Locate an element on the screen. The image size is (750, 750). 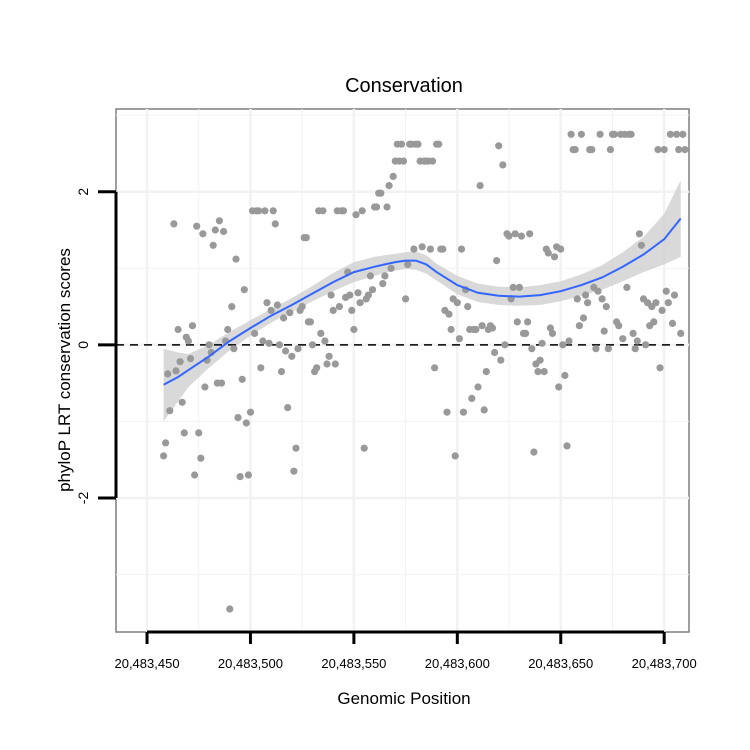
y-tick-label: 0 is located at coordinates (83, 345).